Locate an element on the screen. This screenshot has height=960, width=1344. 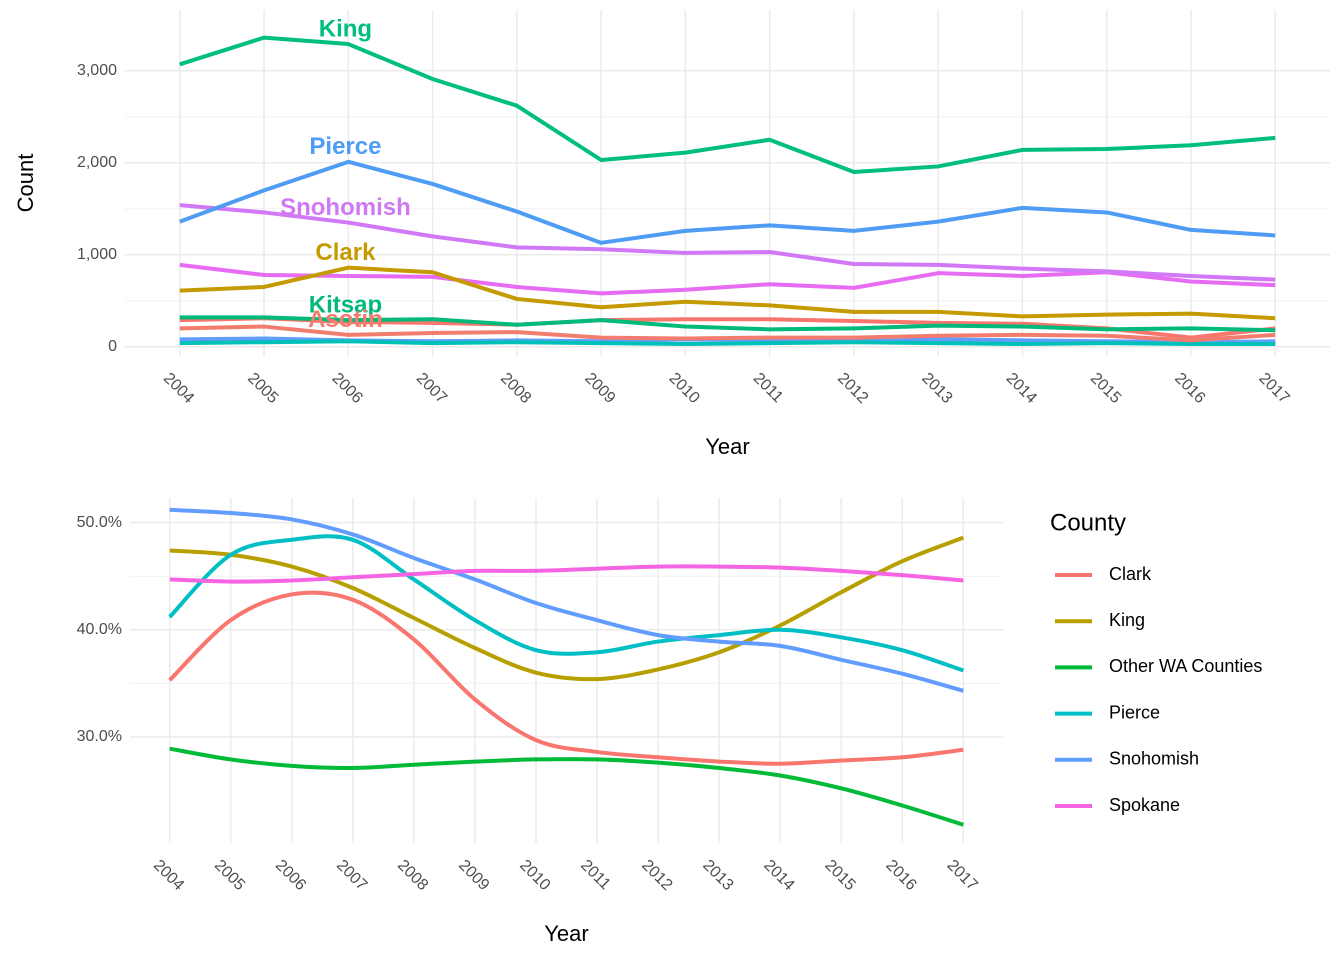
legend-label: Pierce is located at coordinates (1134, 712).